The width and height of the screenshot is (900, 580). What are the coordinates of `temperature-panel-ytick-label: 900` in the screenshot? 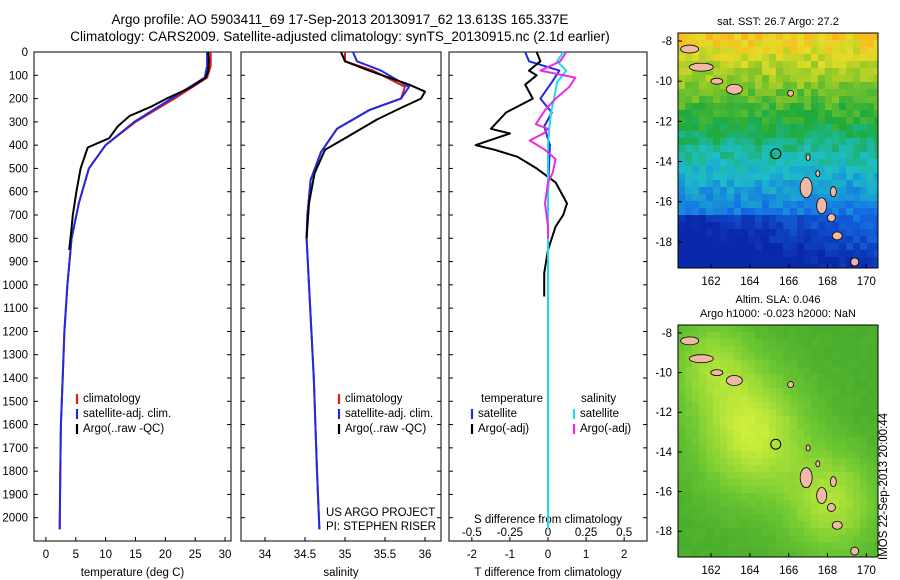 It's located at (18, 263).